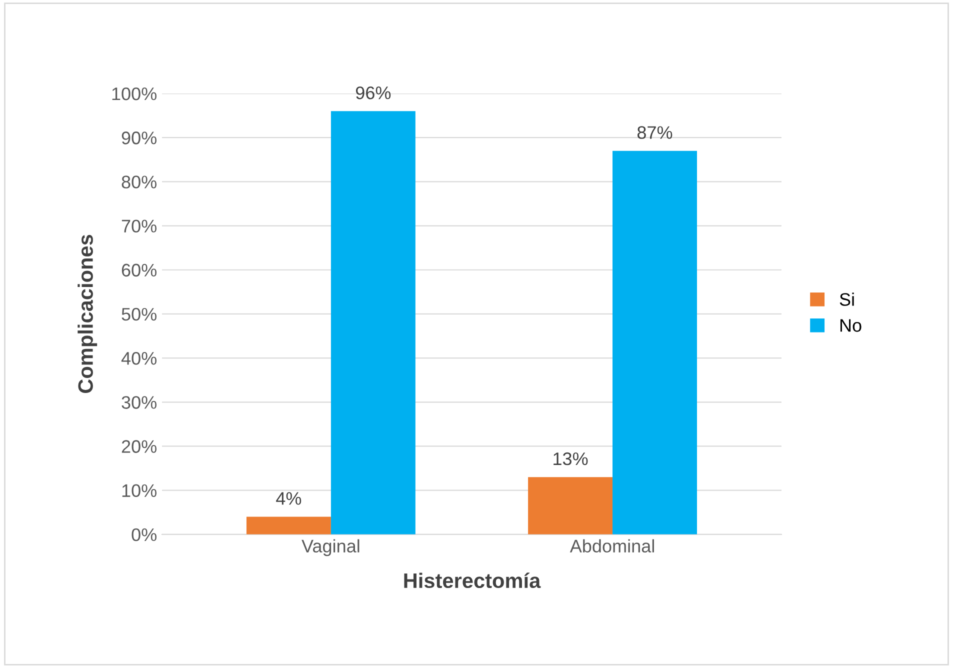 Image resolution: width=953 pixels, height=668 pixels. I want to click on x-tick-label: Abdominal, so click(612, 546).